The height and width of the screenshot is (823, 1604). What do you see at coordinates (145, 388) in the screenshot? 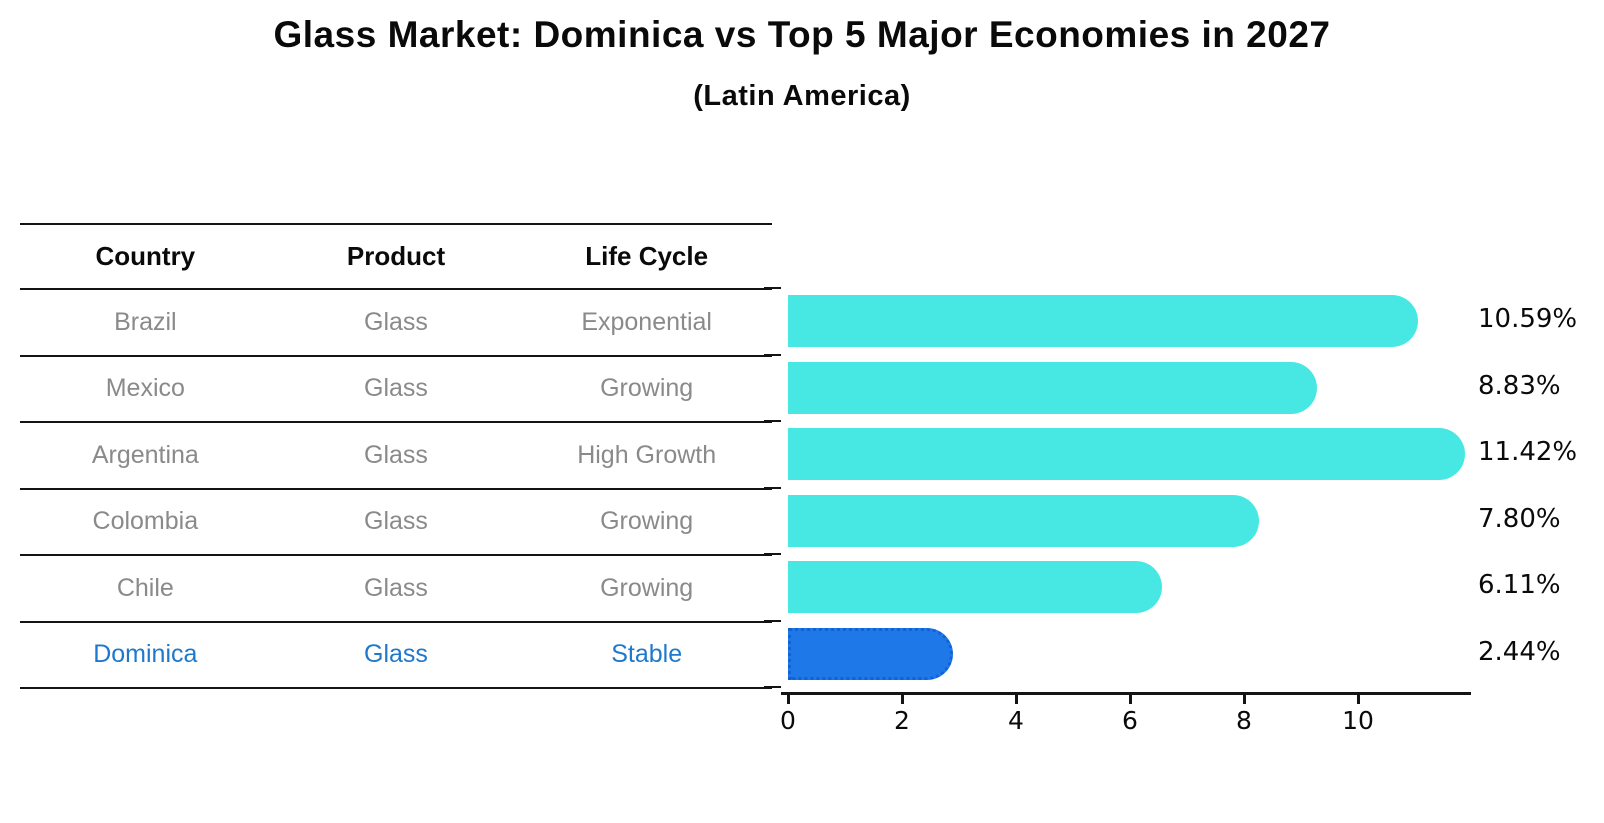
I see `country-cell: Mexico` at bounding box center [145, 388].